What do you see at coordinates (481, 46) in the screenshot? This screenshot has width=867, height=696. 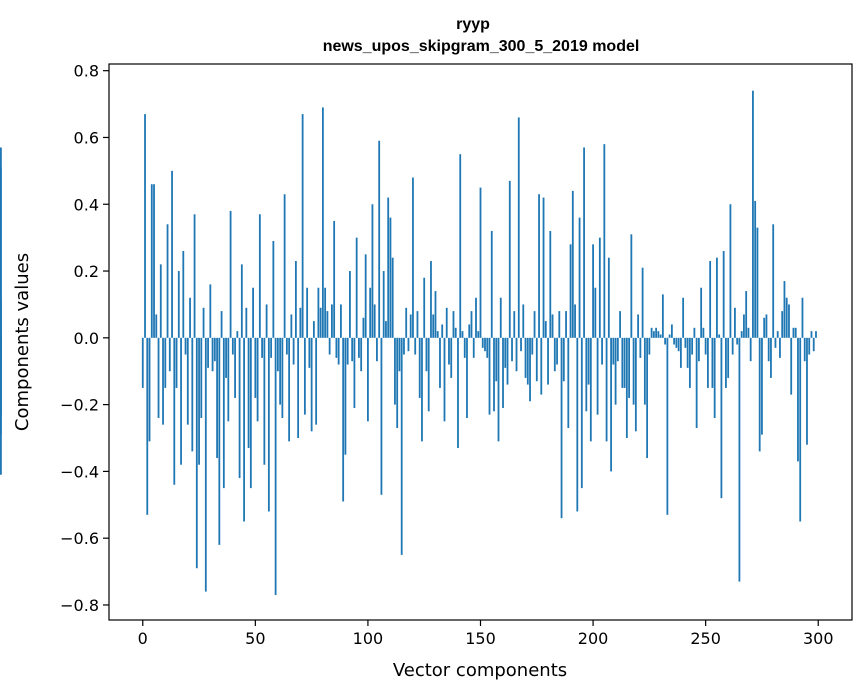 I see `chart-subtitle: news_upos_skipgram_300_5_2019 model` at bounding box center [481, 46].